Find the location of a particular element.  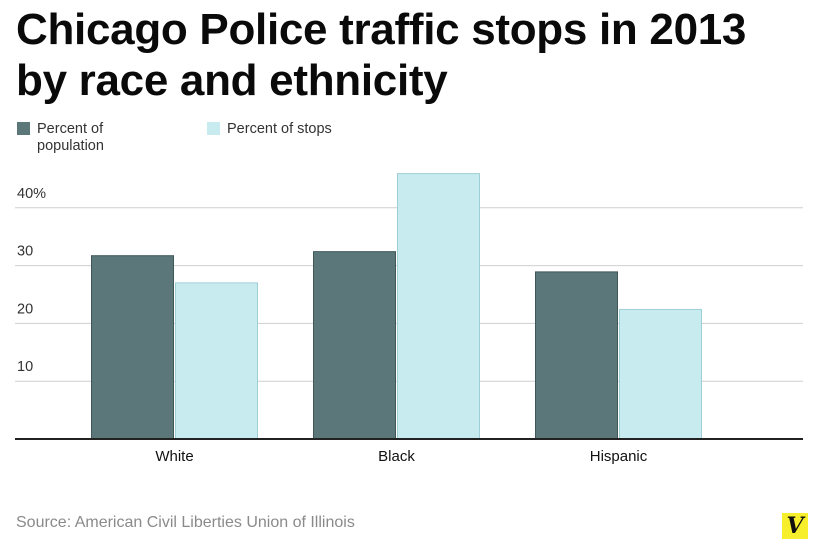

bar-black-population is located at coordinates (354, 345).